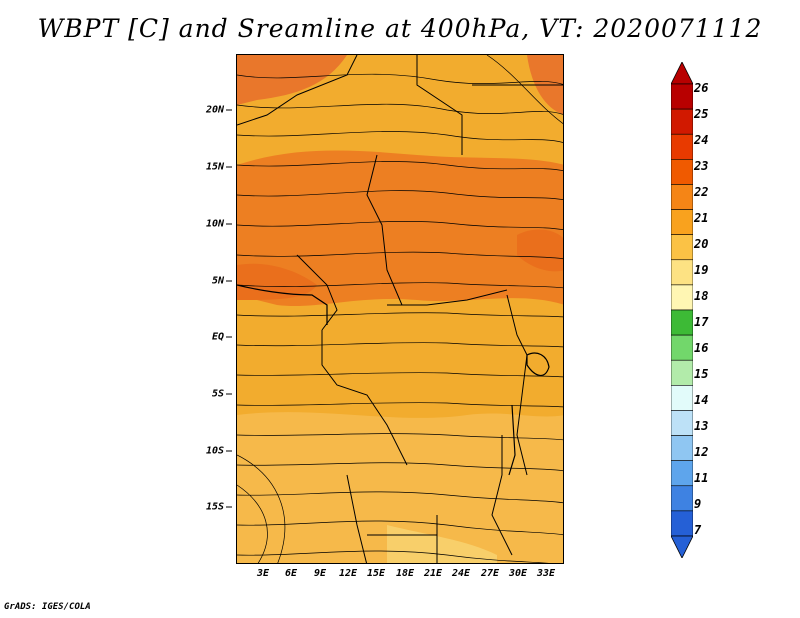  What do you see at coordinates (219, 110) in the screenshot?
I see `lat-label-20n: 20N` at bounding box center [219, 110].